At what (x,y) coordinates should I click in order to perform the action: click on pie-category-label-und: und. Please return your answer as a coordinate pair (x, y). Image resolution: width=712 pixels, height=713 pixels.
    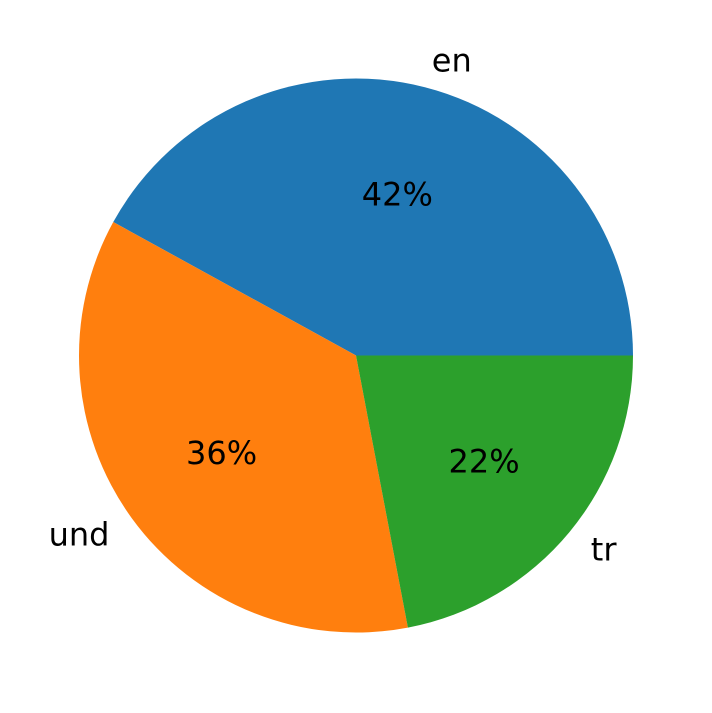
    Looking at the image, I should click on (79, 535).